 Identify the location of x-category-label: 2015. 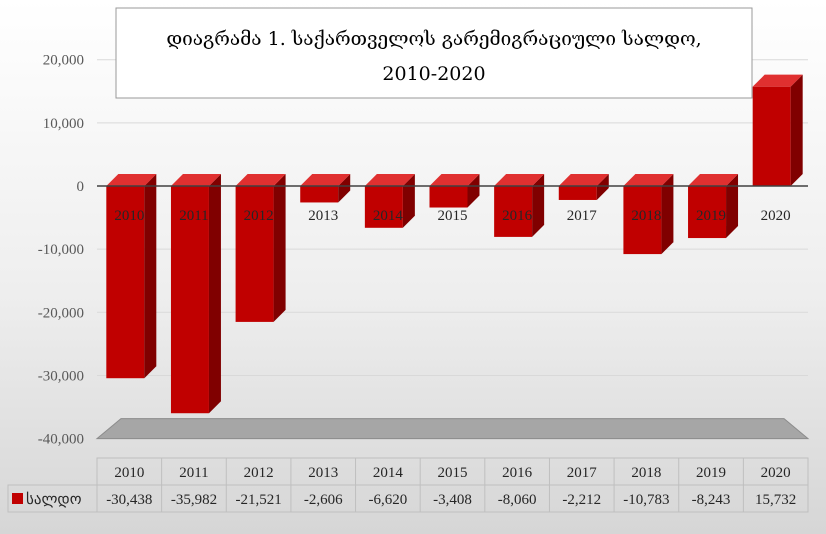
(453, 216).